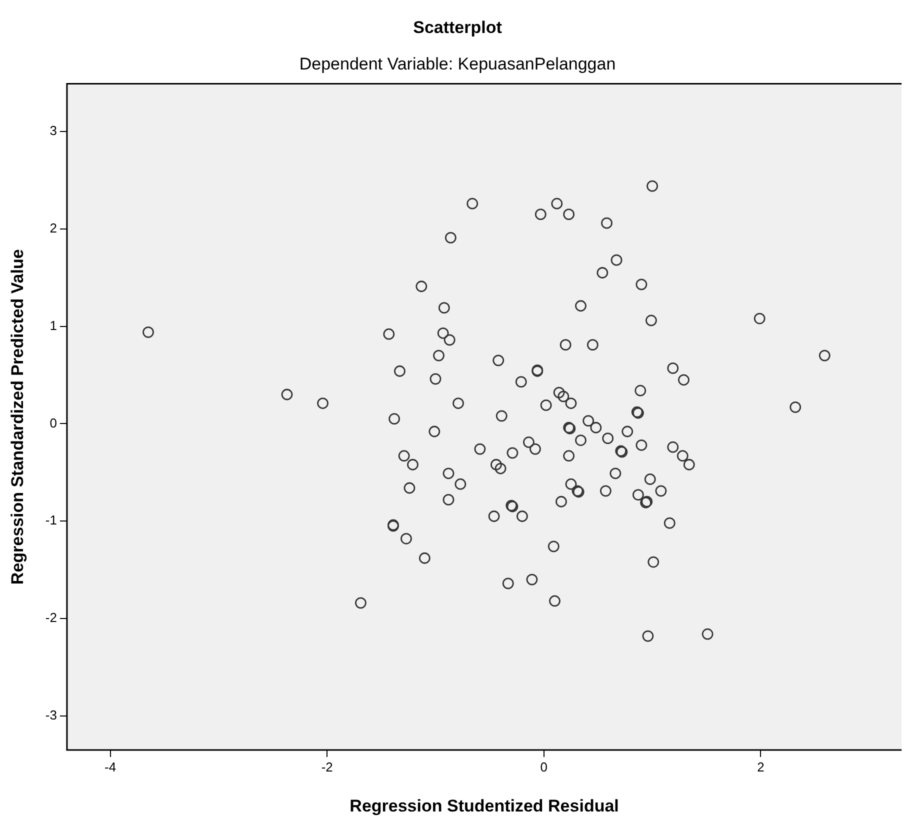 This screenshot has width=908, height=821. What do you see at coordinates (760, 766) in the screenshot?
I see `x-tick-label: 2` at bounding box center [760, 766].